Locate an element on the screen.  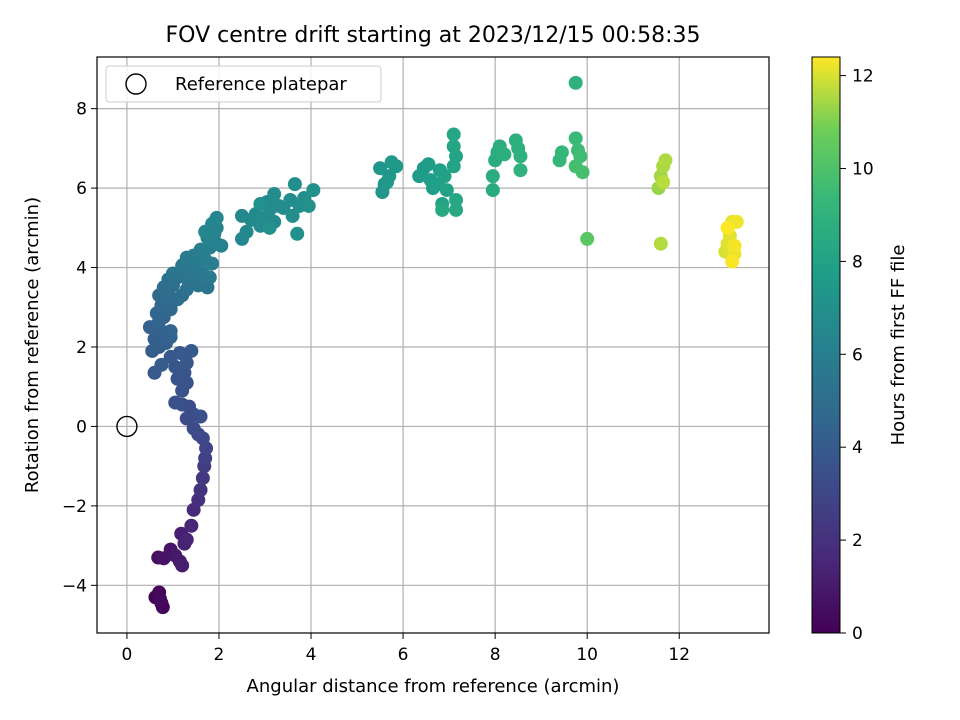
colorbar-ticks: 0 2 4 6 8 10 12 is located at coordinates (857, 355).